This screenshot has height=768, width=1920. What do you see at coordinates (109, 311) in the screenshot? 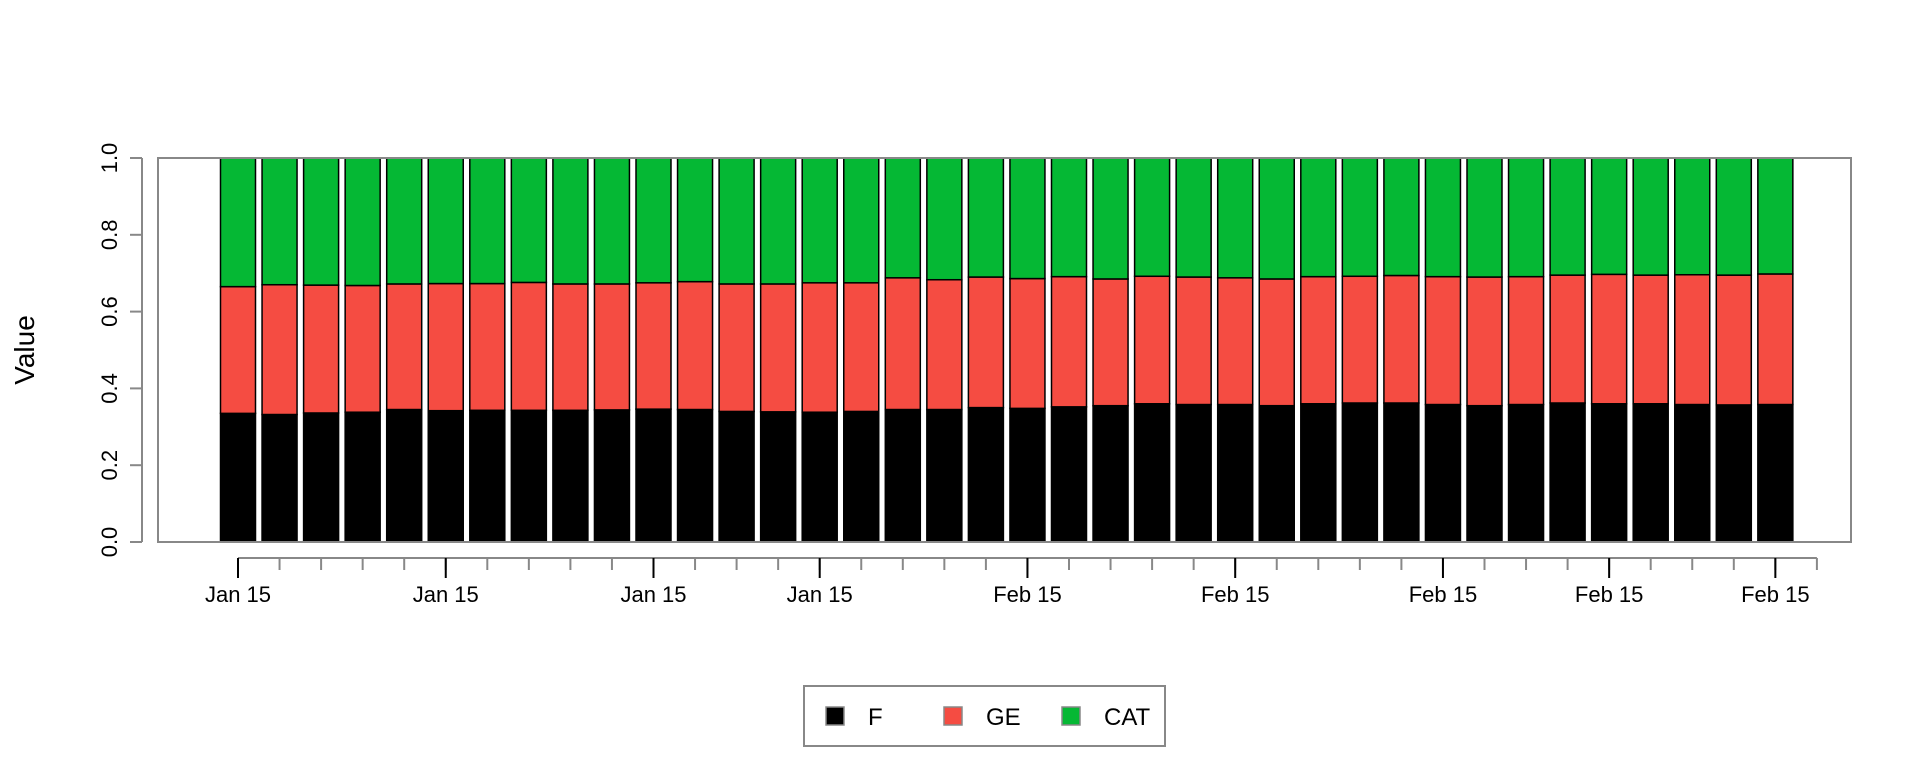
I see `y-tick-label: 0.6` at bounding box center [109, 311].